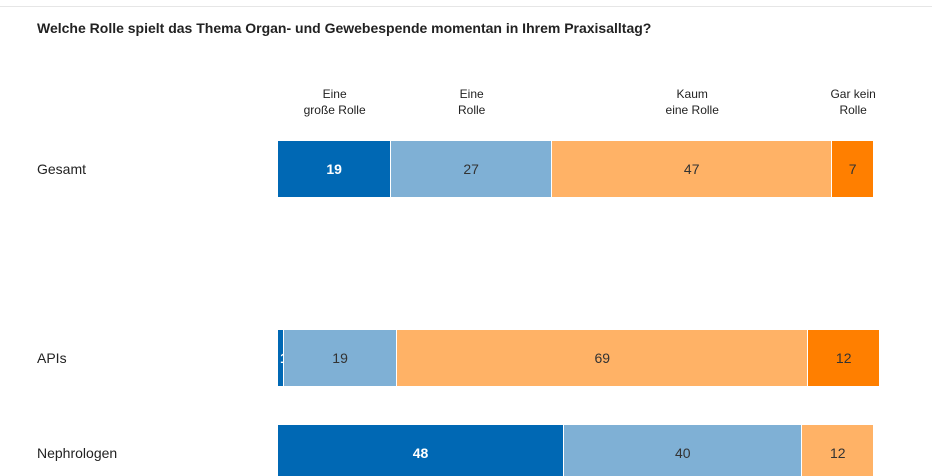 The width and height of the screenshot is (932, 476). I want to click on divider, so click(466, 6).